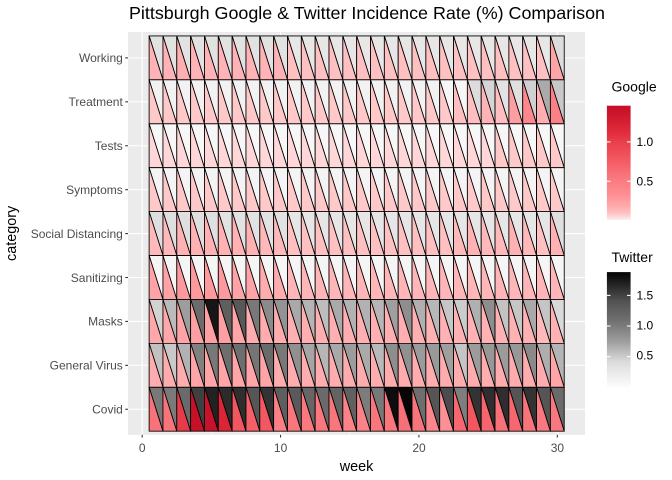  What do you see at coordinates (170, 409) in the screenshot?
I see `cell-google-Covid-w2` at bounding box center [170, 409].